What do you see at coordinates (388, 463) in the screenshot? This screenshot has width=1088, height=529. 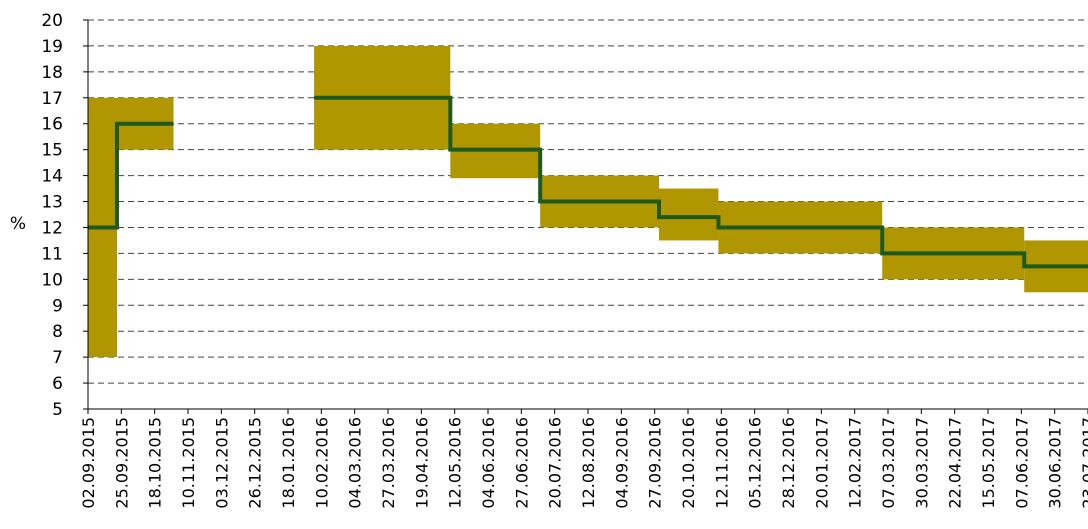 I see `x-tick-label: 27.03.2016` at bounding box center [388, 463].